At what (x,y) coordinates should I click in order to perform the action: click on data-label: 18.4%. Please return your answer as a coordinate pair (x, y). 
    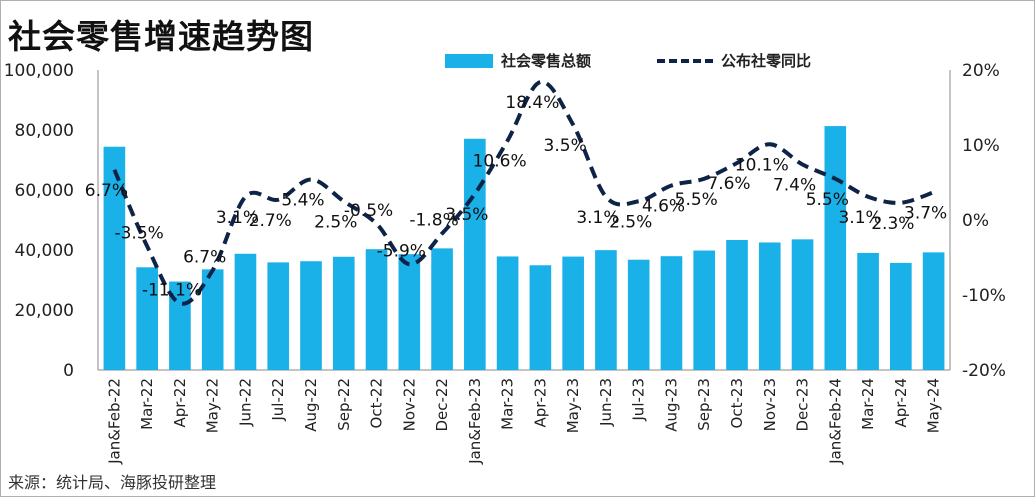
    Looking at the image, I should click on (532, 103).